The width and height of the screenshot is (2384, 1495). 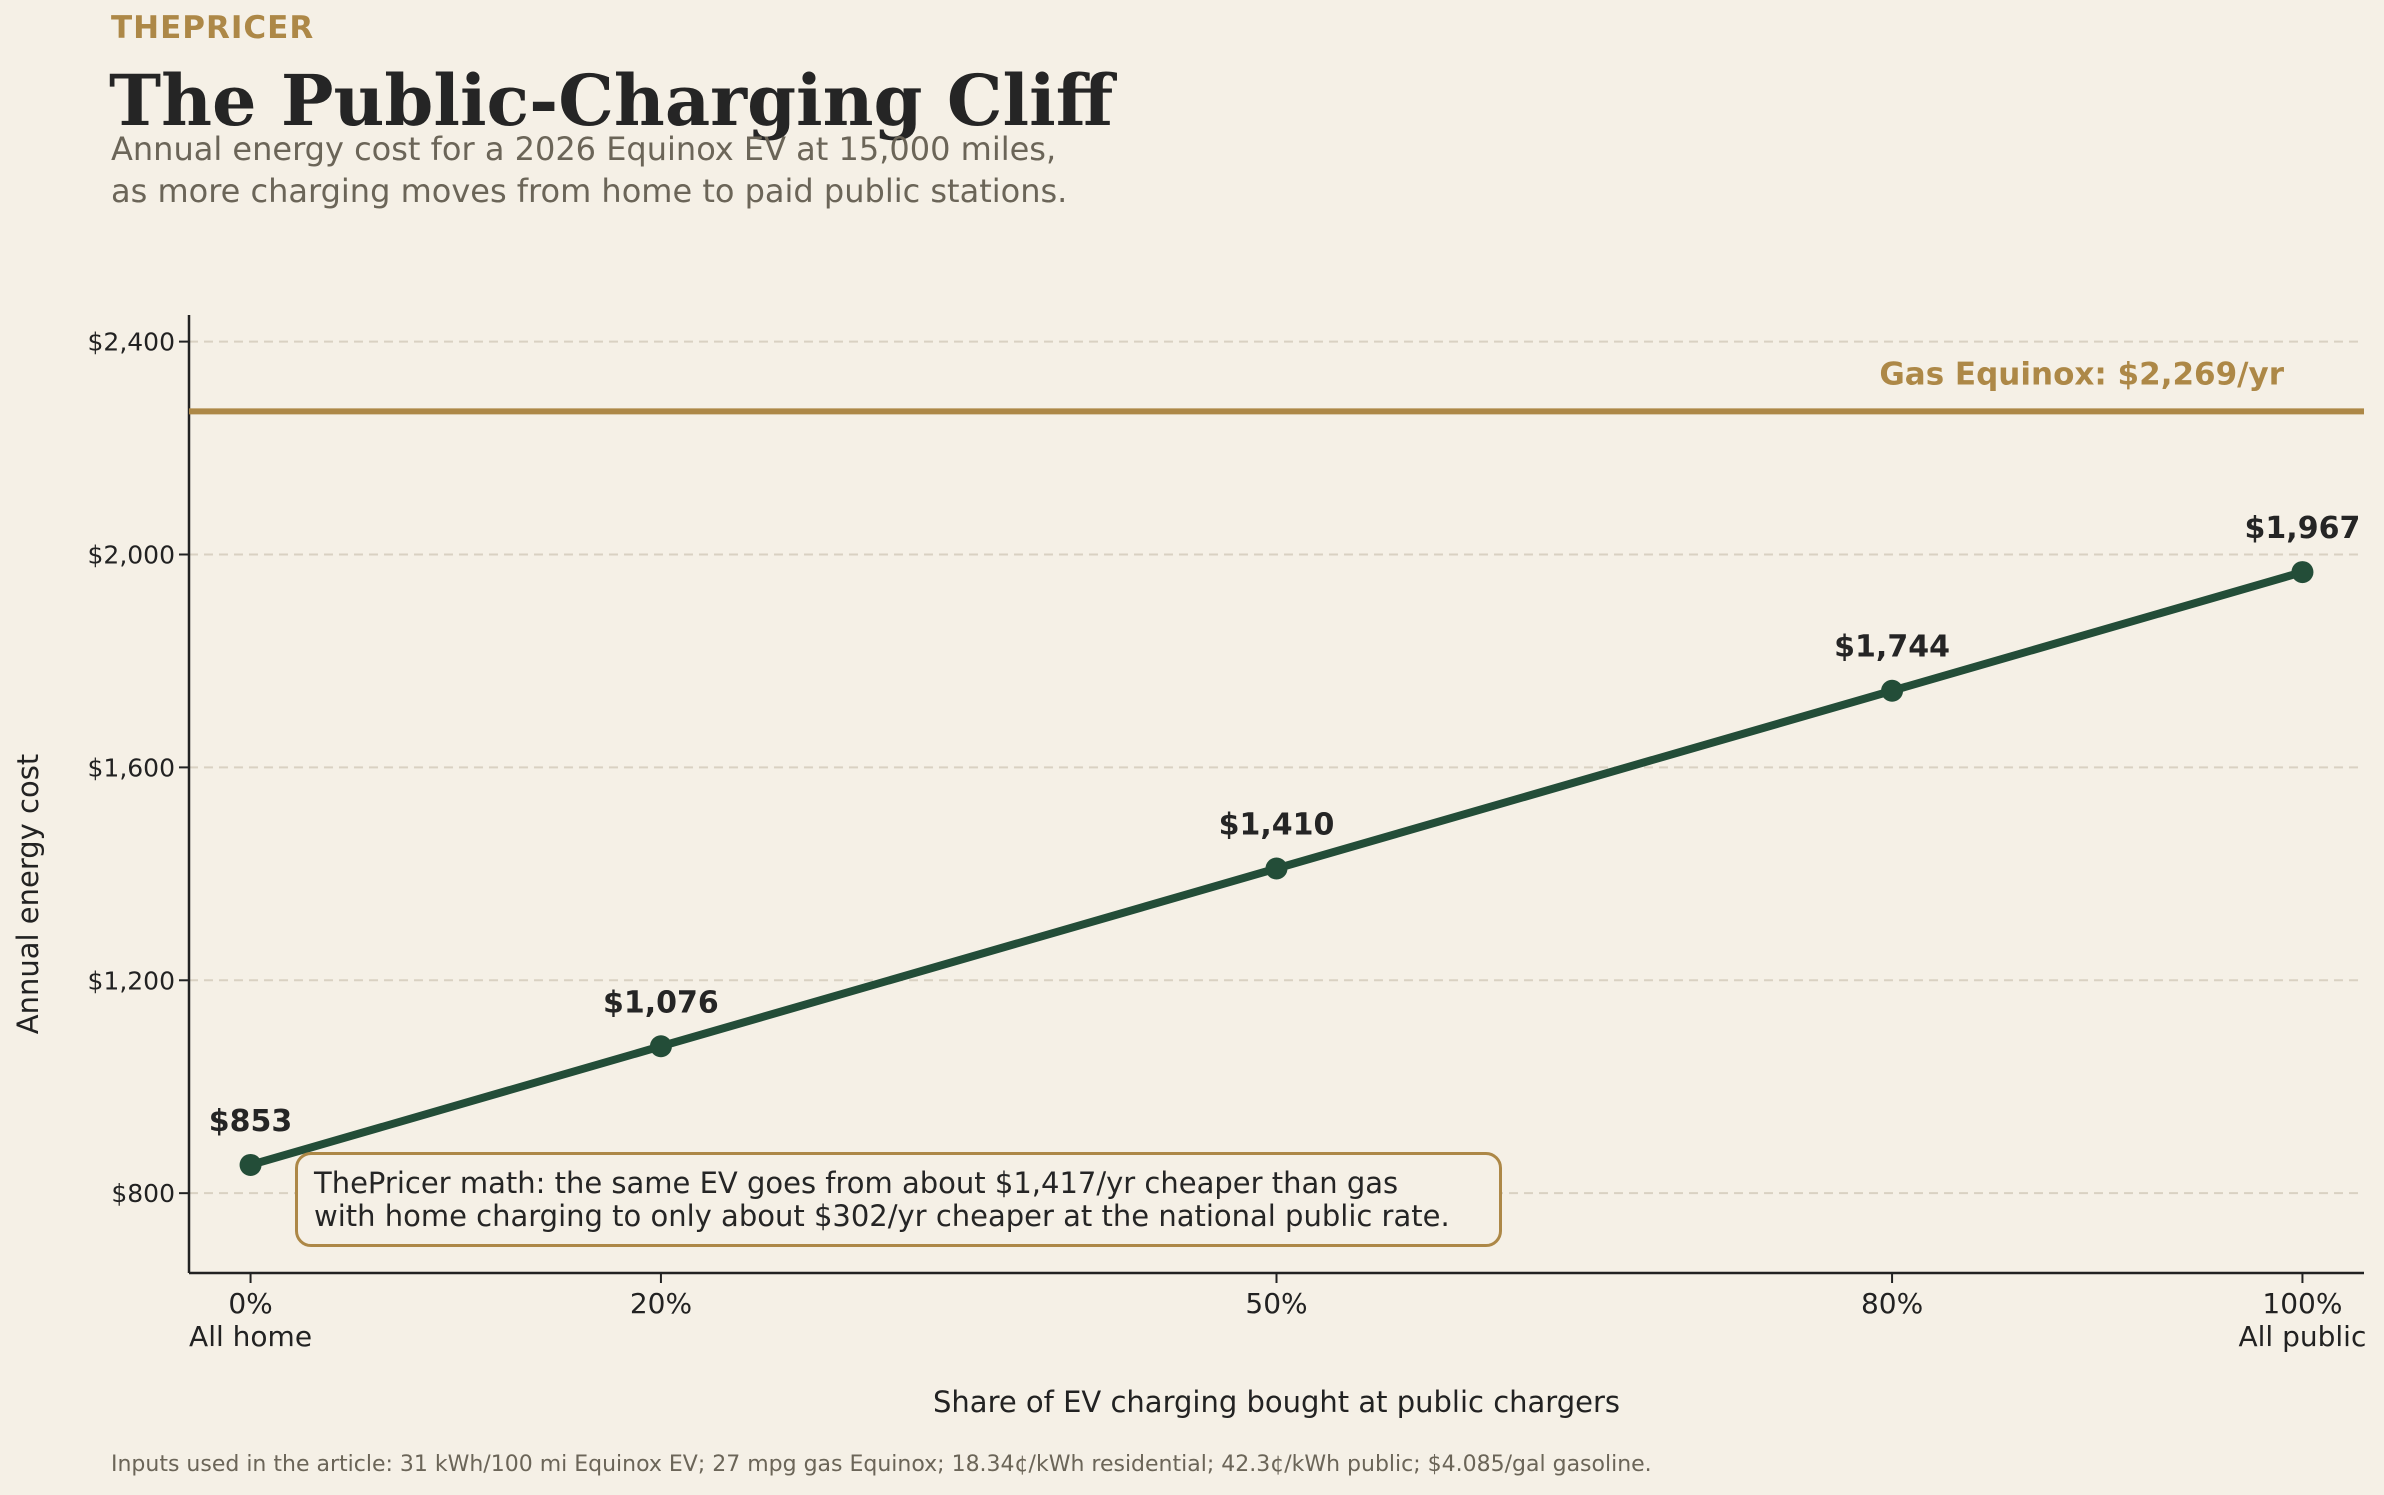 I want to click on data-label: $1,967, so click(x=2303, y=528).